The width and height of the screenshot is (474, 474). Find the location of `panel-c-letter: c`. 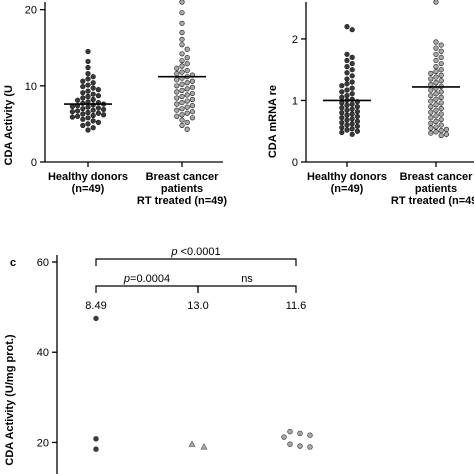

panel-c-letter: c is located at coordinates (13, 263).